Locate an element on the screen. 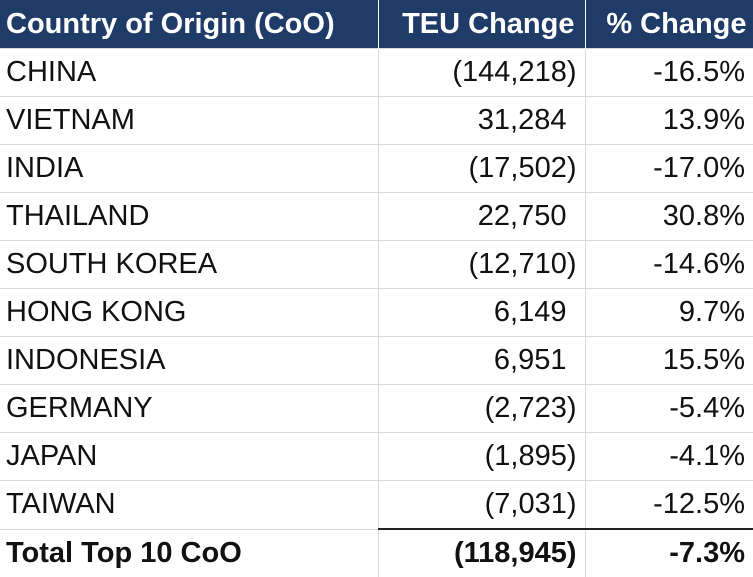 The image size is (753, 577). cell: 13.9% is located at coordinates (668, 120).